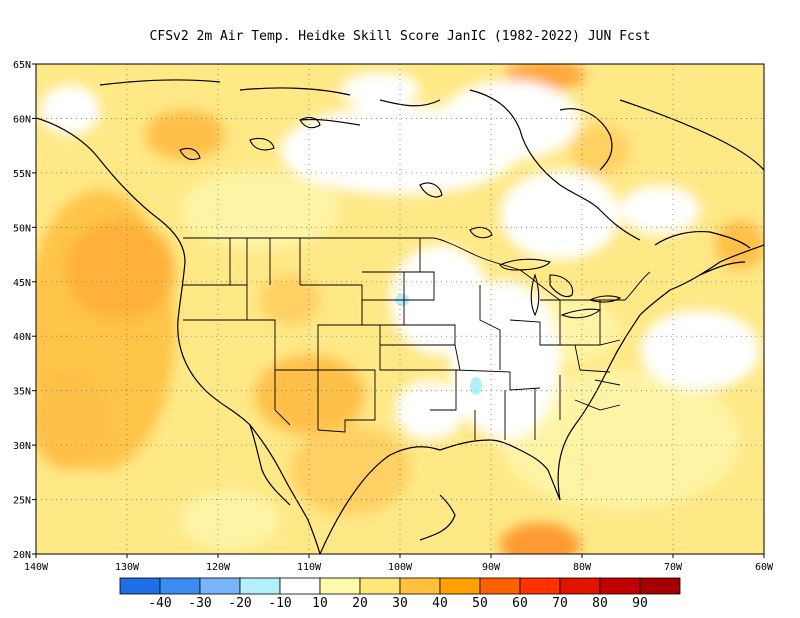  Describe the element at coordinates (22, 228) in the screenshot. I see `lat-tick-label: 50N` at that location.